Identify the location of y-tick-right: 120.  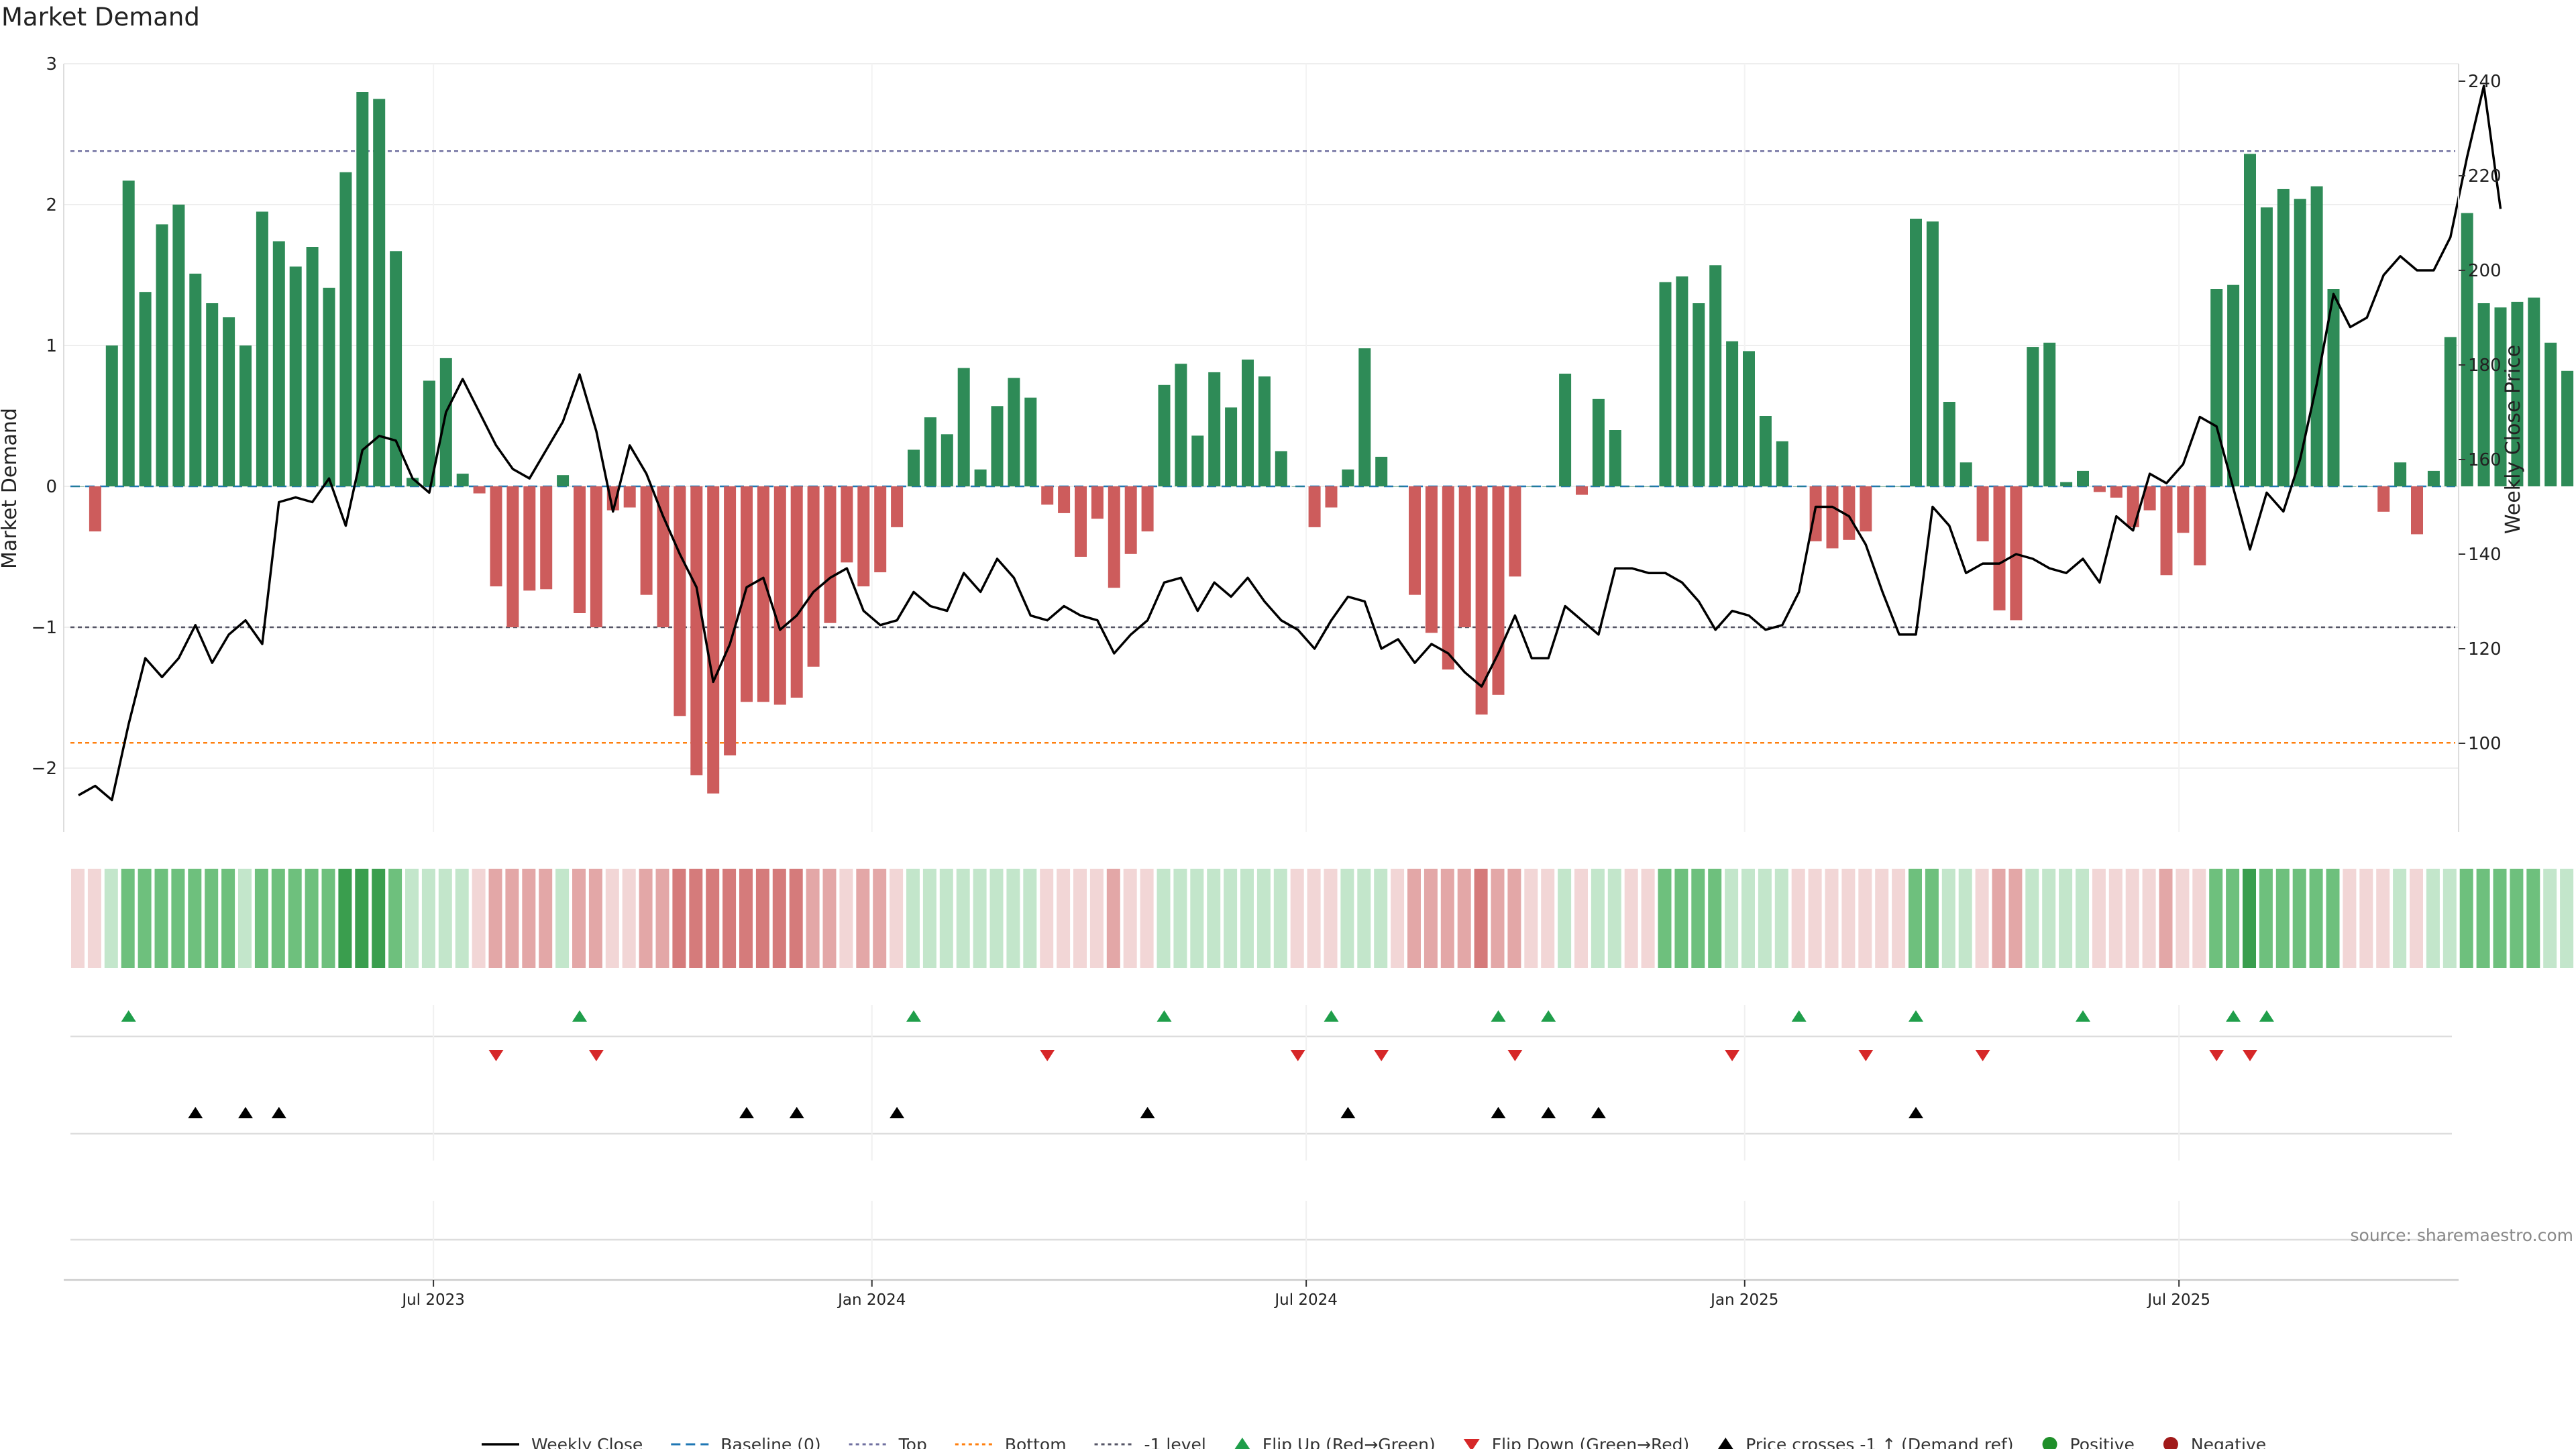
(2485, 649).